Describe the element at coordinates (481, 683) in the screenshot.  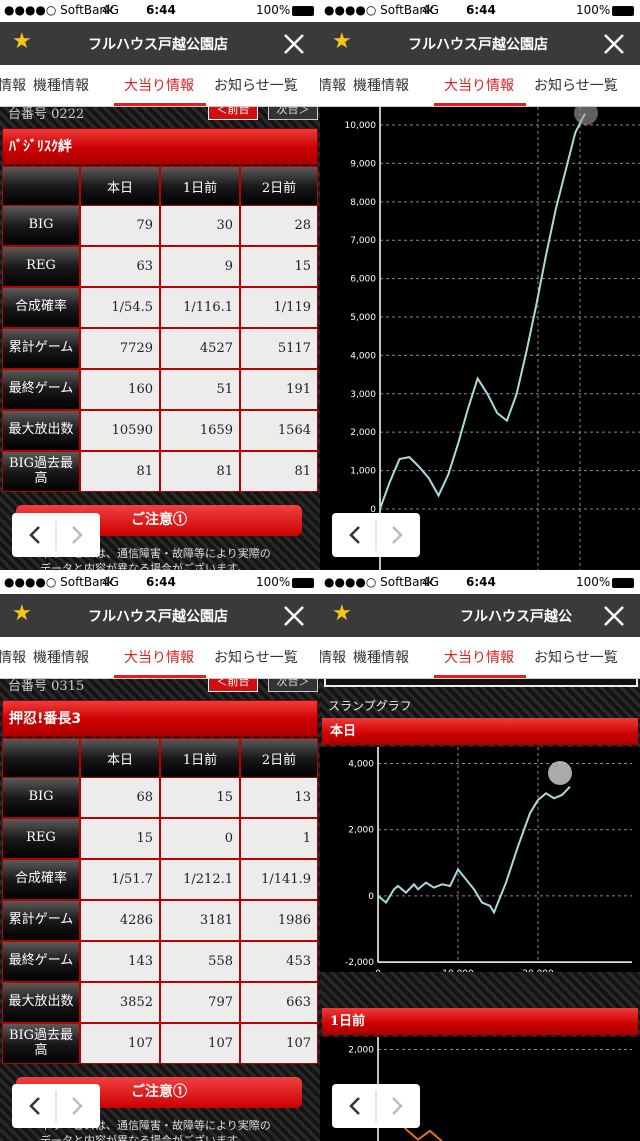
I see `frame-top` at that location.